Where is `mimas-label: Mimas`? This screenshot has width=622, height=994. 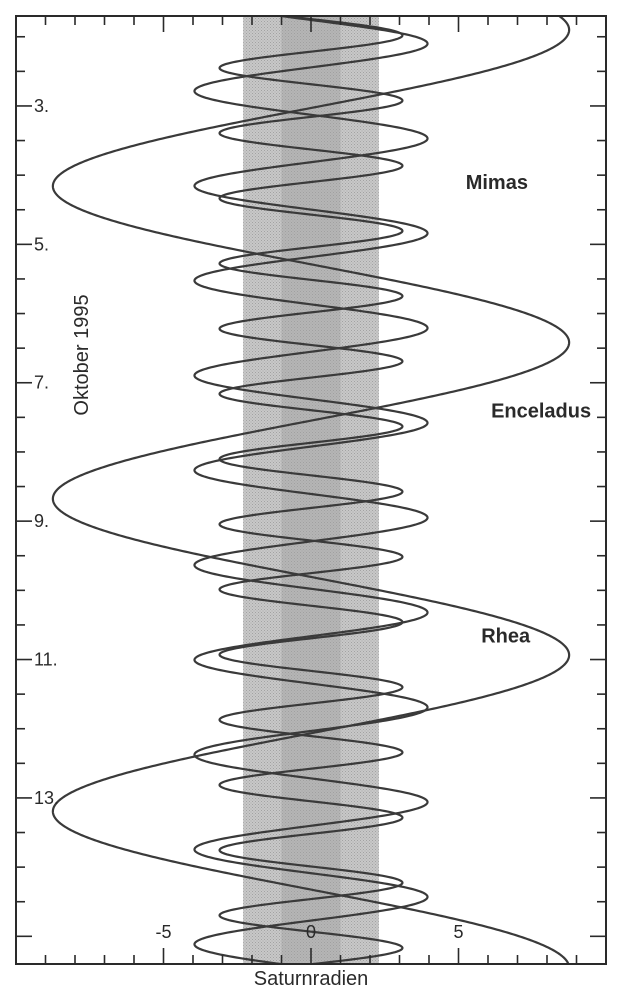
mimas-label: Mimas is located at coordinates (497, 183).